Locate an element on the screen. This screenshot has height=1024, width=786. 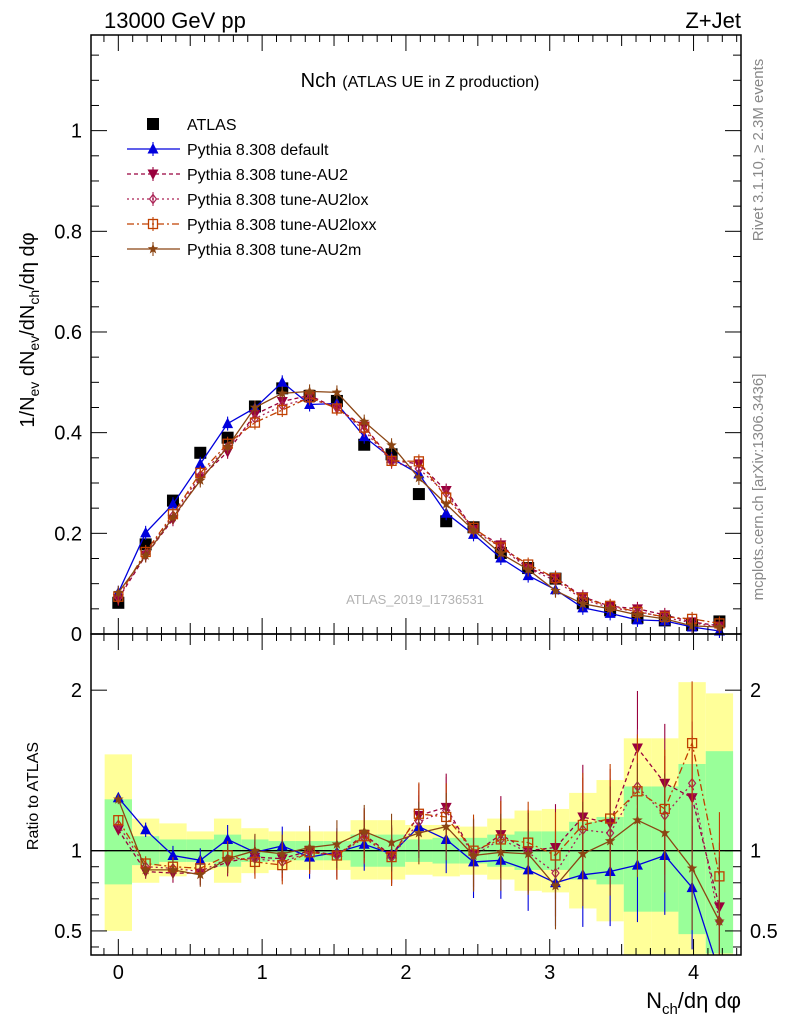
legend-entry-au2lox: Pythia 8.308 tune-AU2lox is located at coordinates (247, 200).